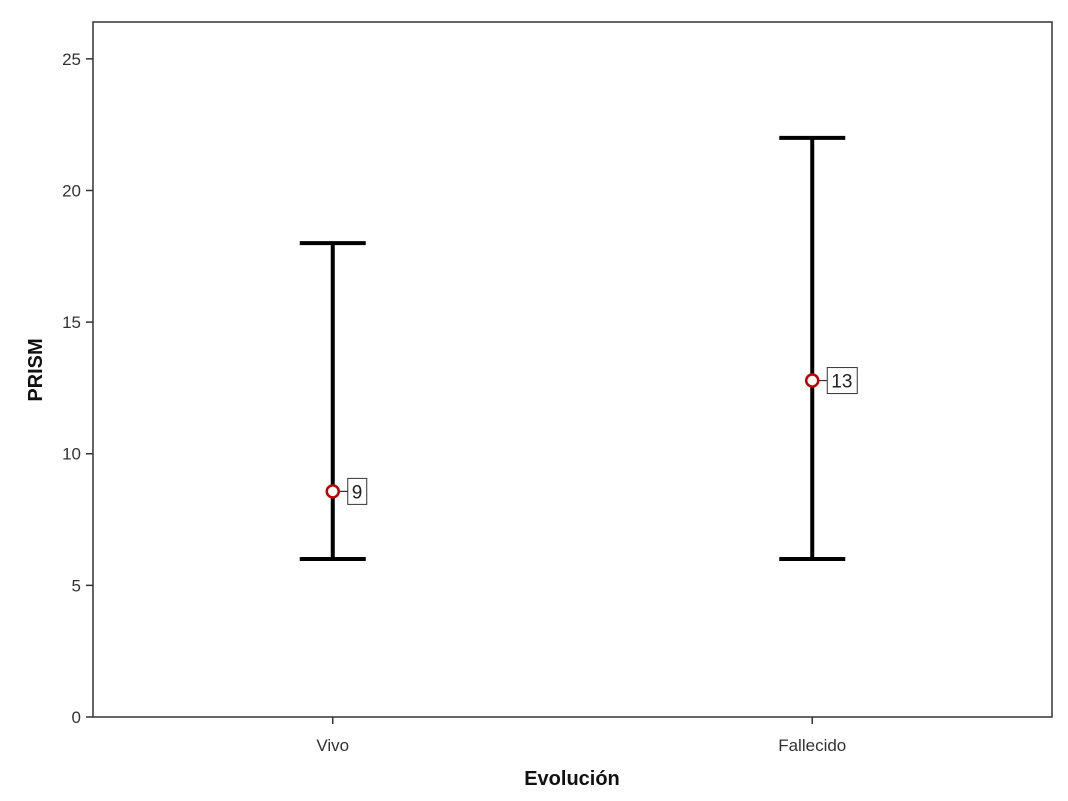  Describe the element at coordinates (71, 454) in the screenshot. I see `y-tick-label: 10` at that location.